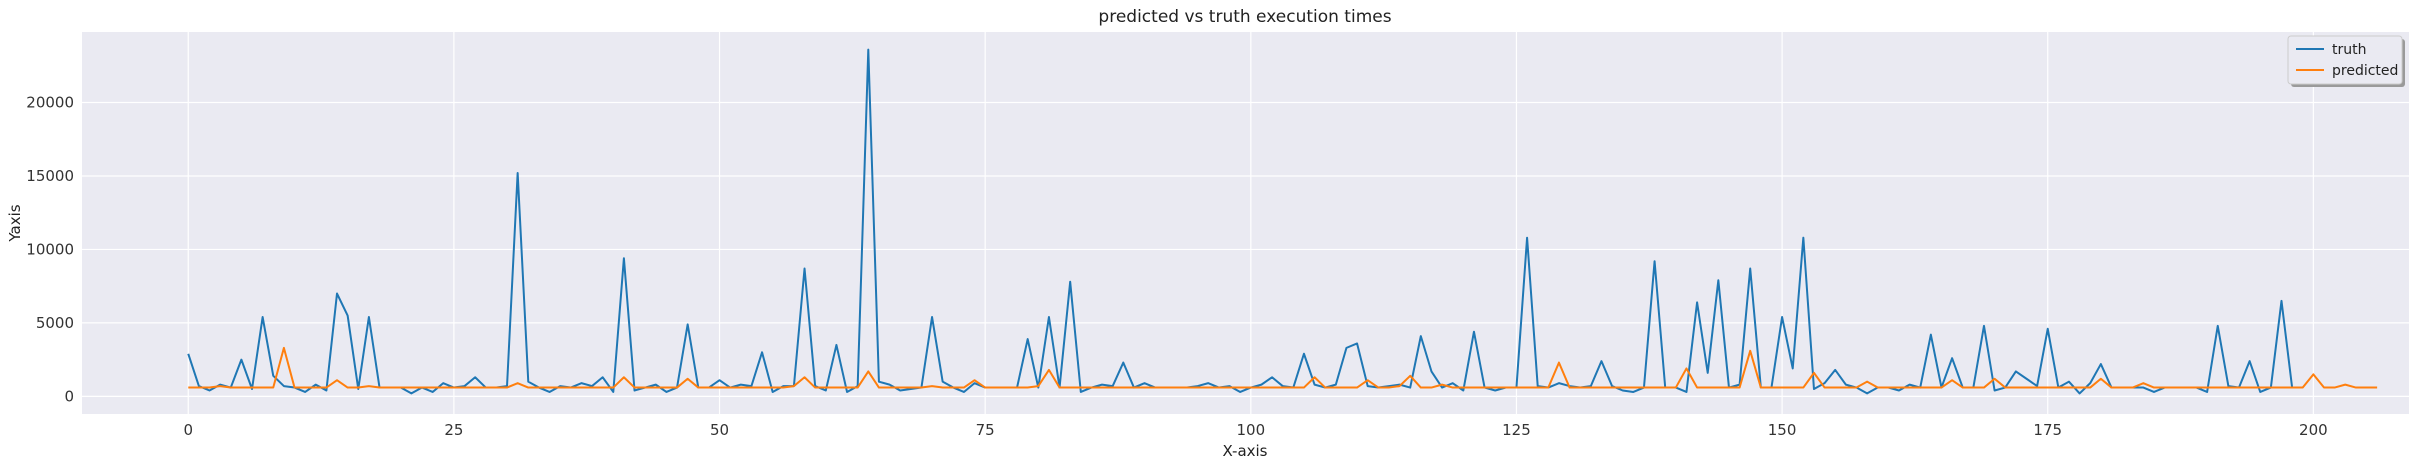 Image resolution: width=2418 pixels, height=468 pixels. I want to click on x-tick-label: 125, so click(1516, 430).